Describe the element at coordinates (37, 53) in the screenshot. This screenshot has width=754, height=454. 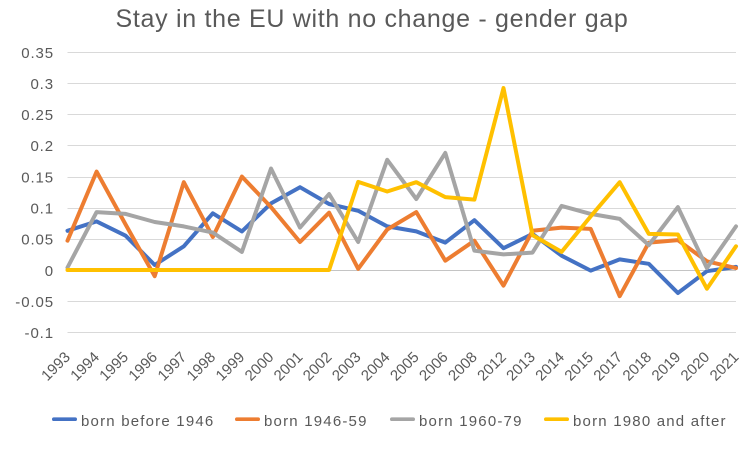
I see `svg-text: 0.35` at that location.